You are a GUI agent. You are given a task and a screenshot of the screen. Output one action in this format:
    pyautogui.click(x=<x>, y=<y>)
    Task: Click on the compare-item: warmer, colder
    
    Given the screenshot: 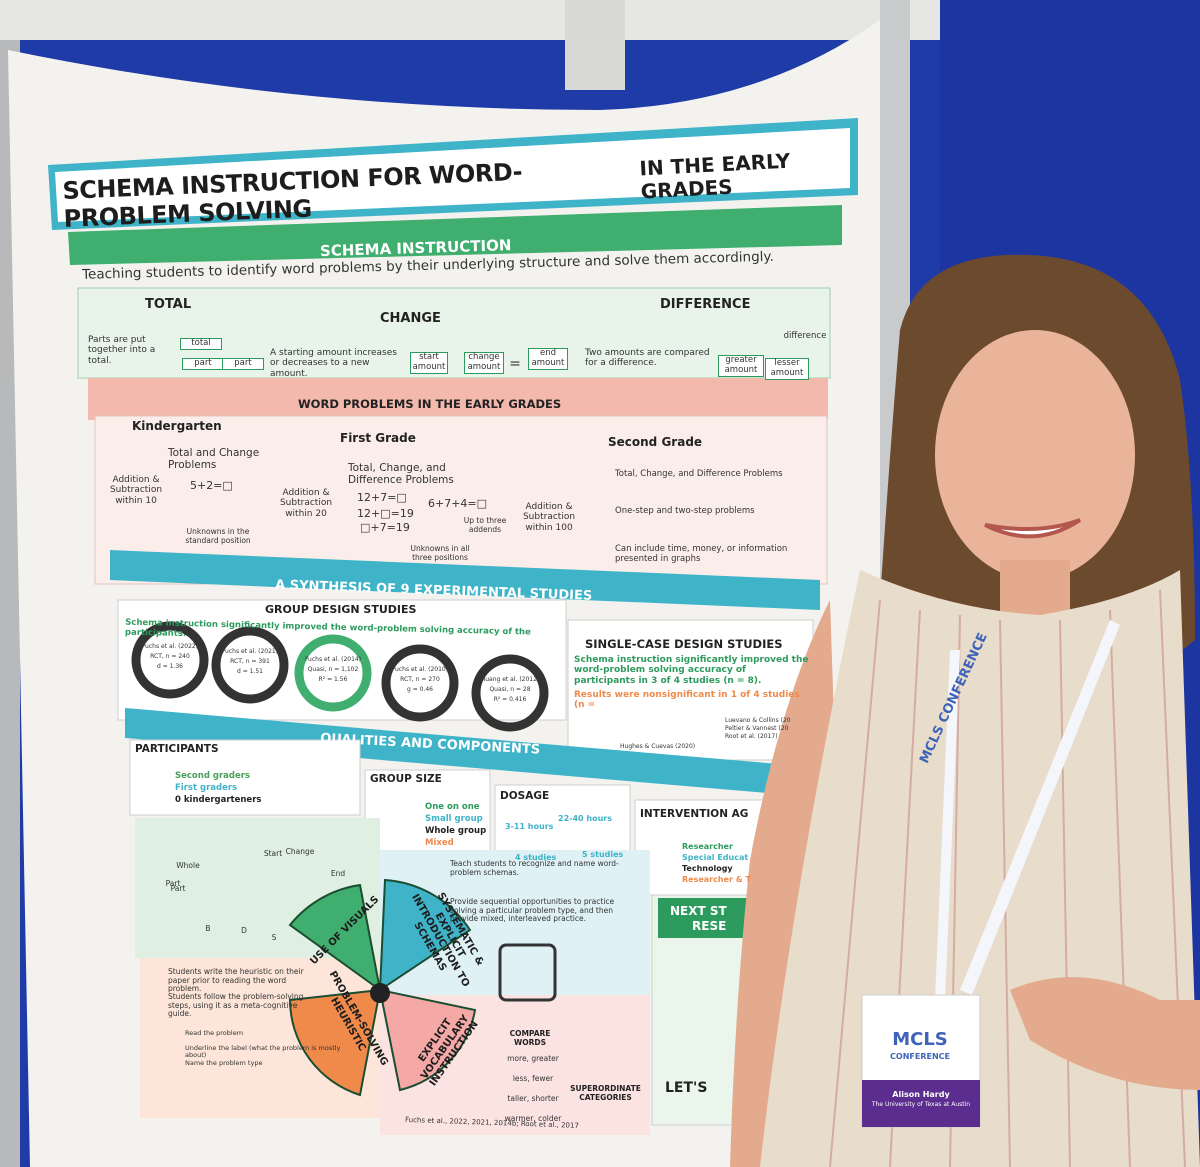 What is the action you would take?
    pyautogui.click(x=533, y=1118)
    